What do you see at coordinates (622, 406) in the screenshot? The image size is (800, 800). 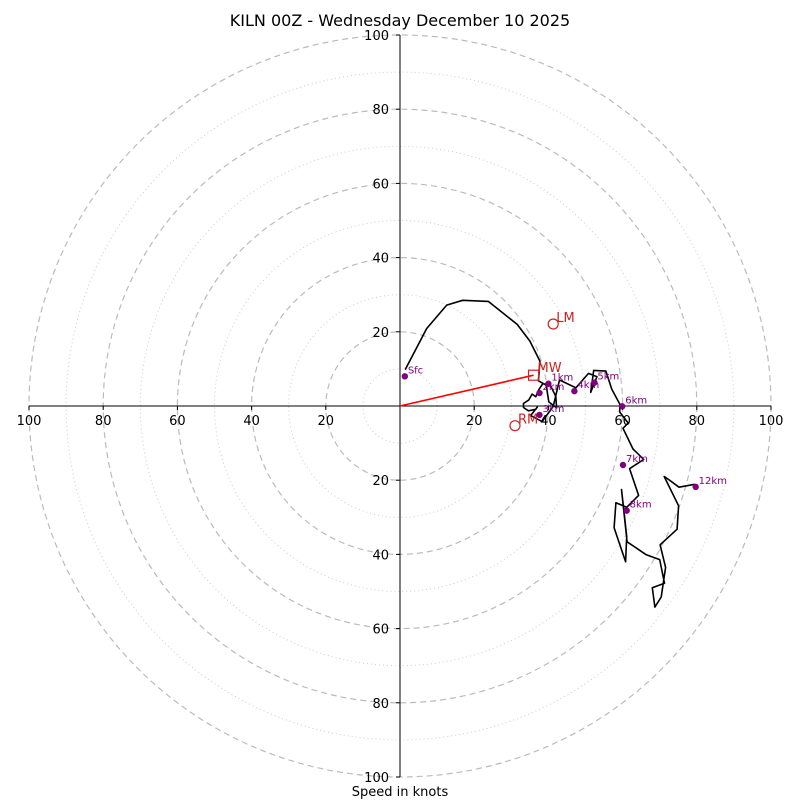 I see `height-marker-6km` at bounding box center [622, 406].